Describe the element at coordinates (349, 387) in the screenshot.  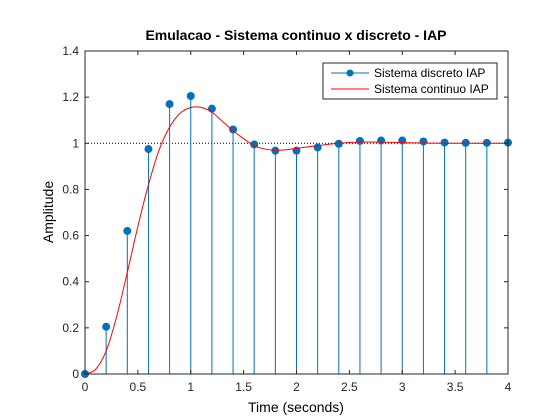
I see `x-tick-label: 2.5` at that location.